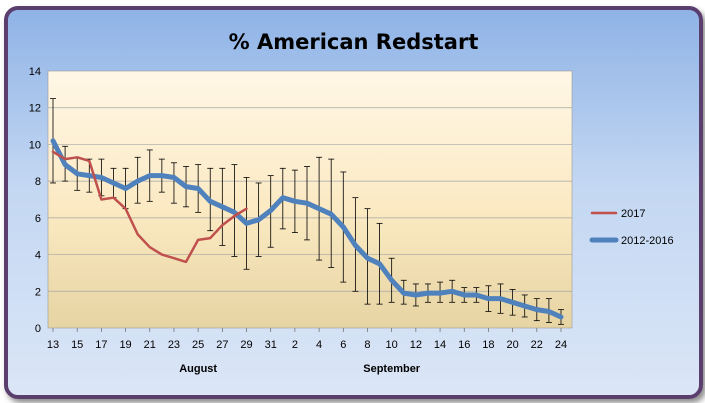  Describe the element at coordinates (392, 345) in the screenshot. I see `x-tick-label: 10` at that location.